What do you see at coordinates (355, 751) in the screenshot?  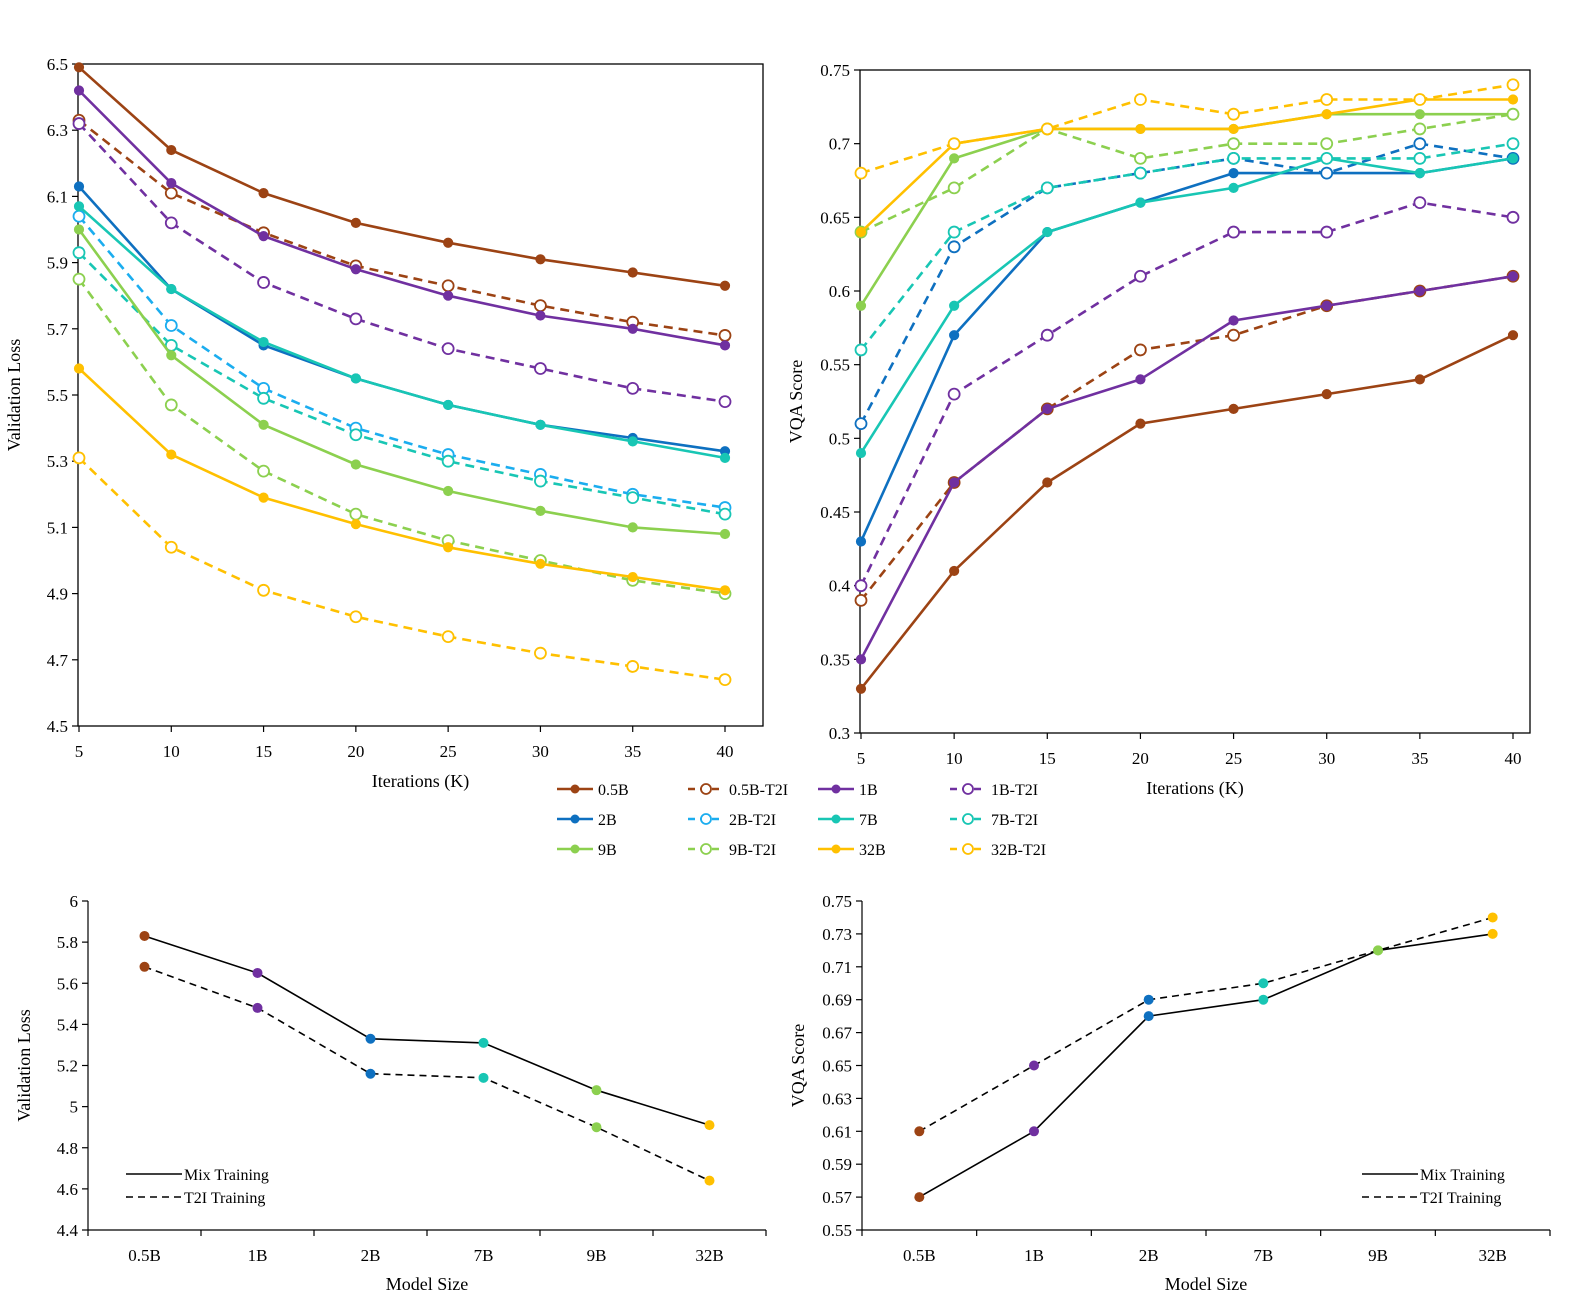 I see `x-tick-label: 20` at bounding box center [355, 751].